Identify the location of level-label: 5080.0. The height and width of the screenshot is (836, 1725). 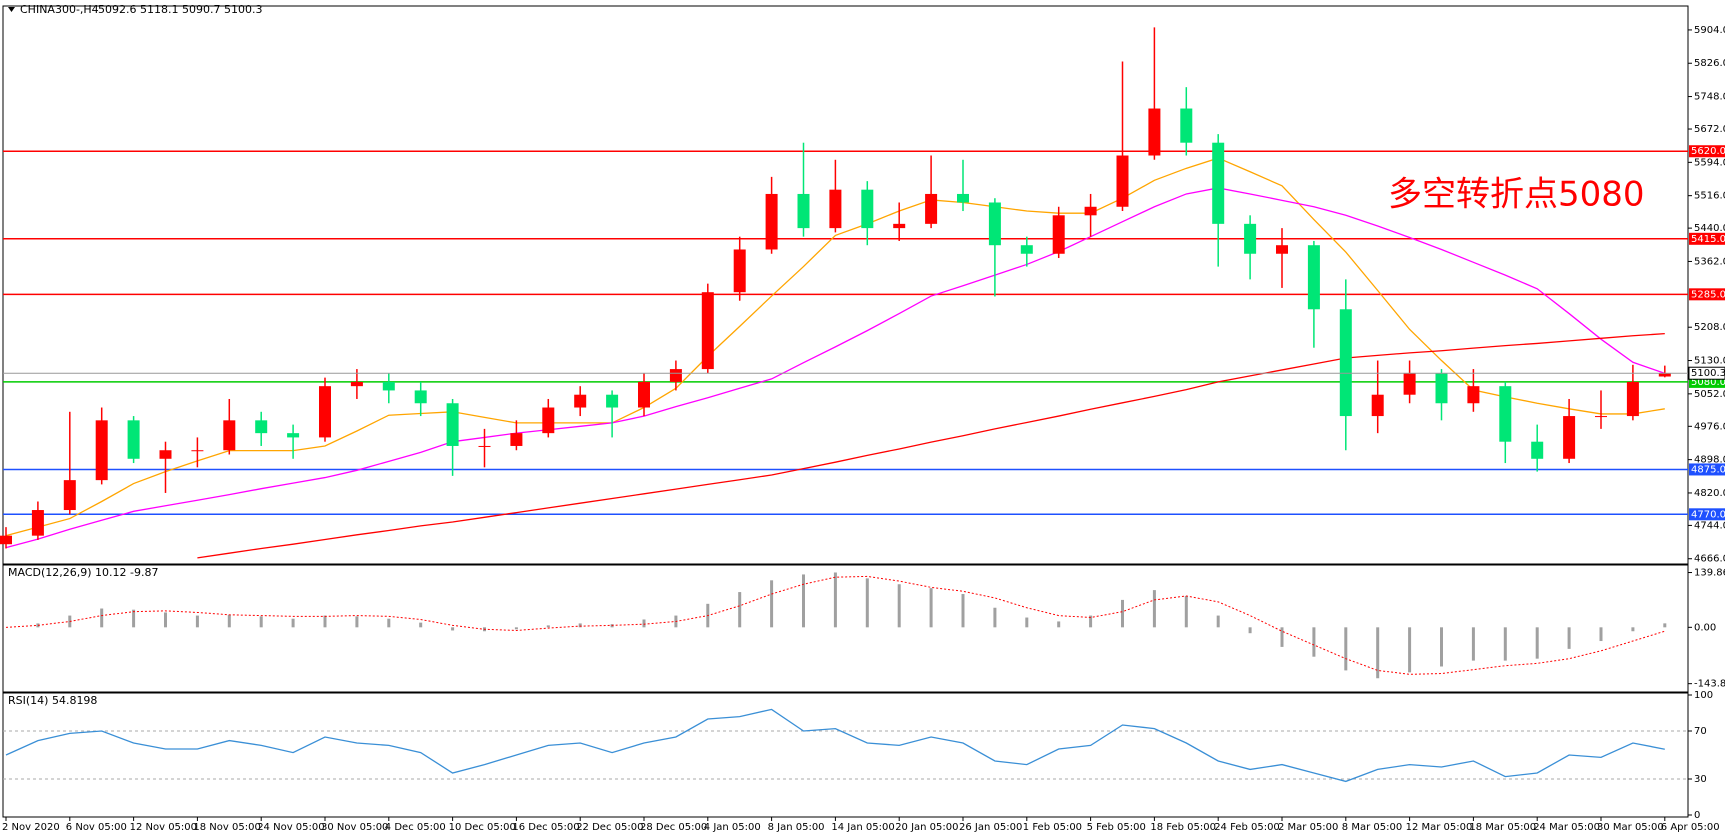
(1708, 382).